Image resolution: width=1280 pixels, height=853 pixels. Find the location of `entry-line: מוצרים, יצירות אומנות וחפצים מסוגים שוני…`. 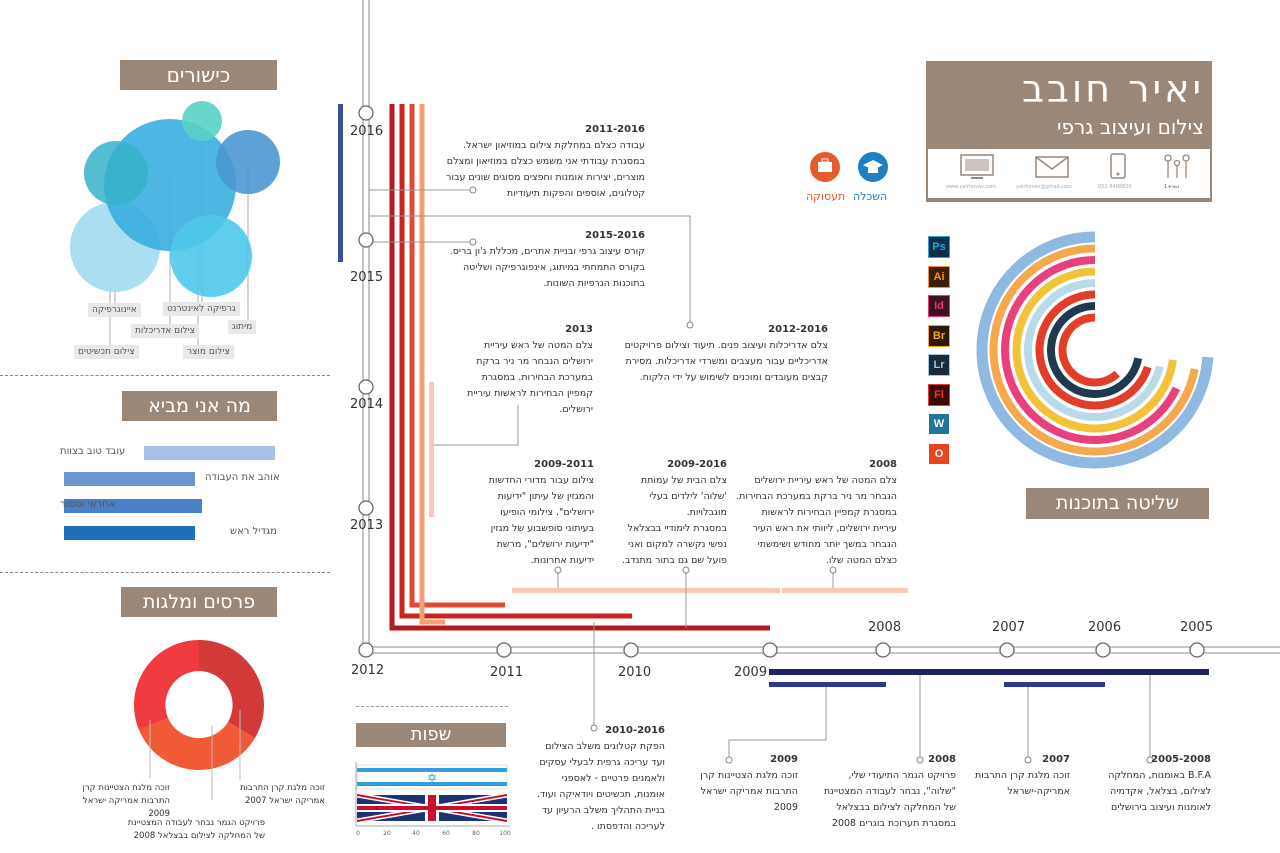

entry-line: מוצרים, יצירות אומנות וחפצים מסוגים שוני… is located at coordinates (545, 177).